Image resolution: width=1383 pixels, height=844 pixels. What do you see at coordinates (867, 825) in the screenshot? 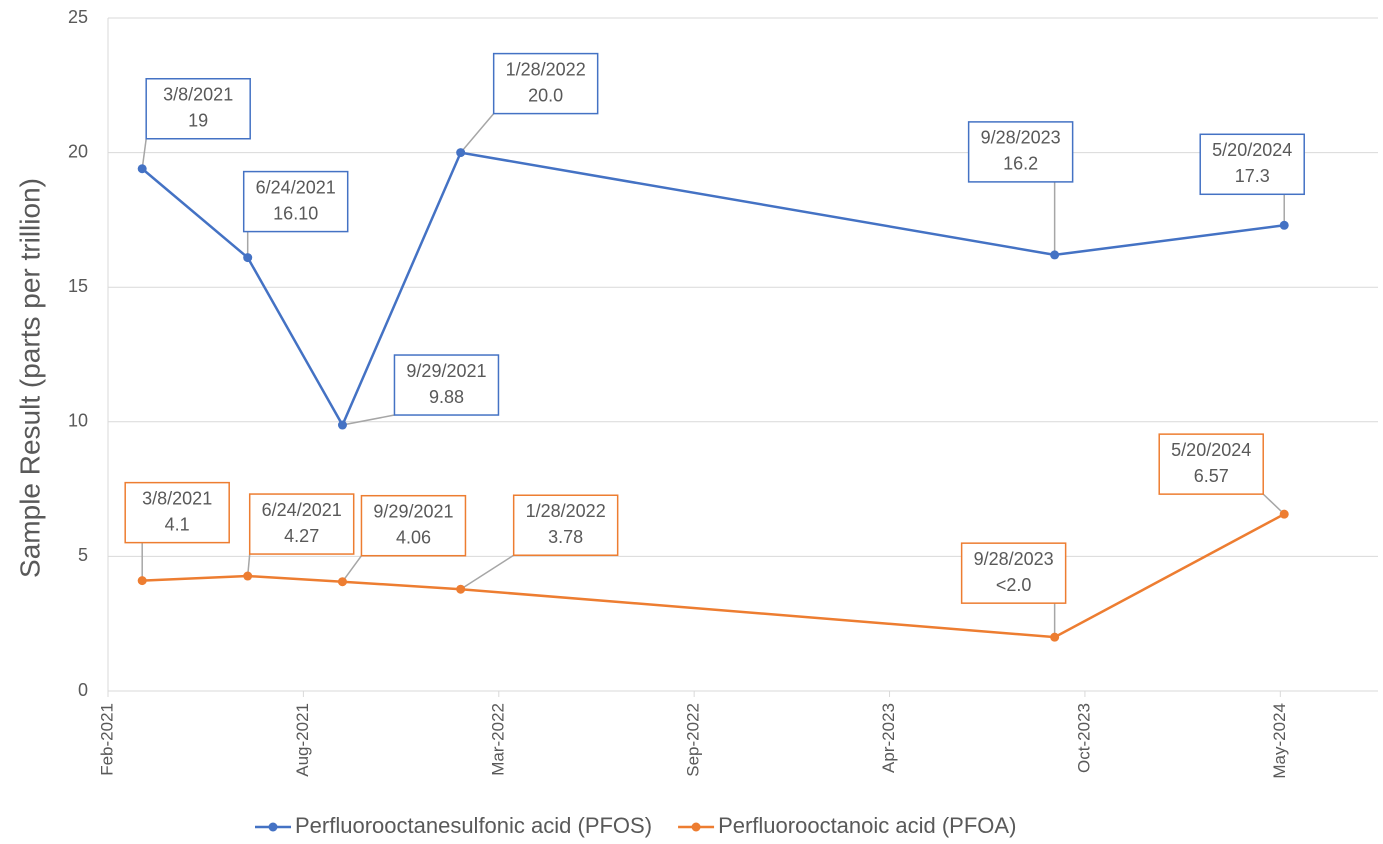
I see `legend-label: Perfluorooctanoic acid (PFOA)` at bounding box center [867, 825].